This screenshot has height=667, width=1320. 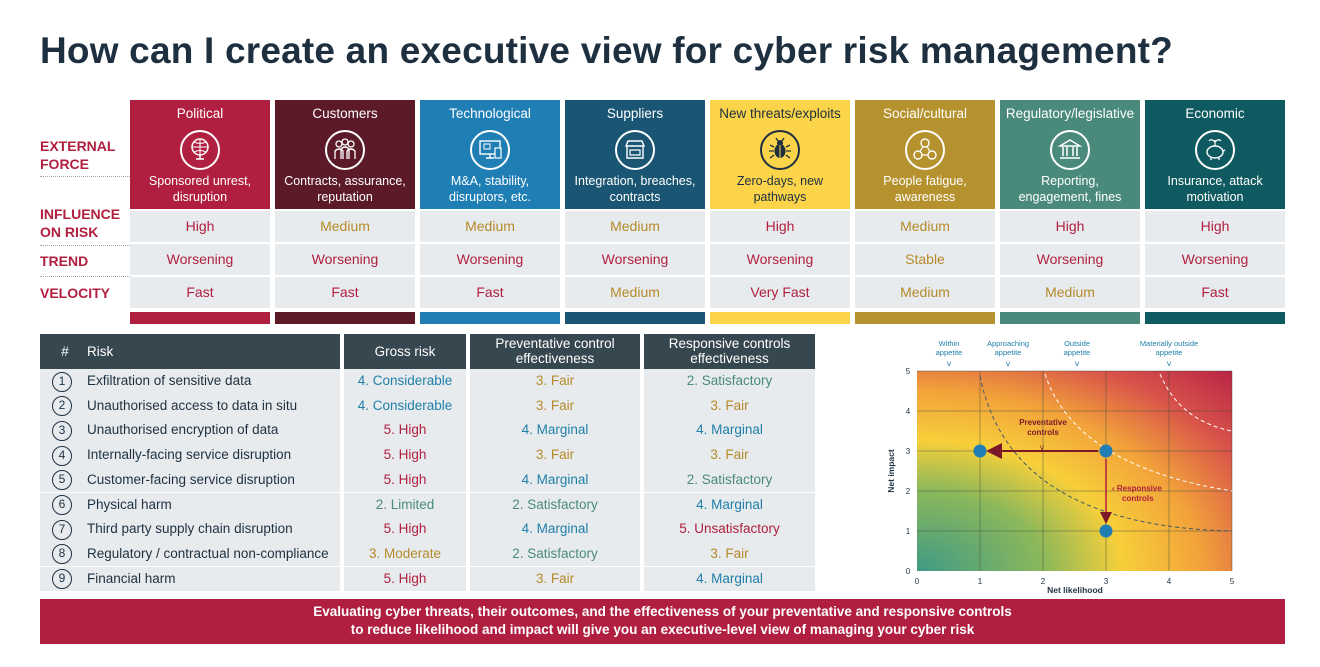 What do you see at coordinates (169, 380) in the screenshot?
I see `risk-name: Exfiltration of sensitive data` at bounding box center [169, 380].